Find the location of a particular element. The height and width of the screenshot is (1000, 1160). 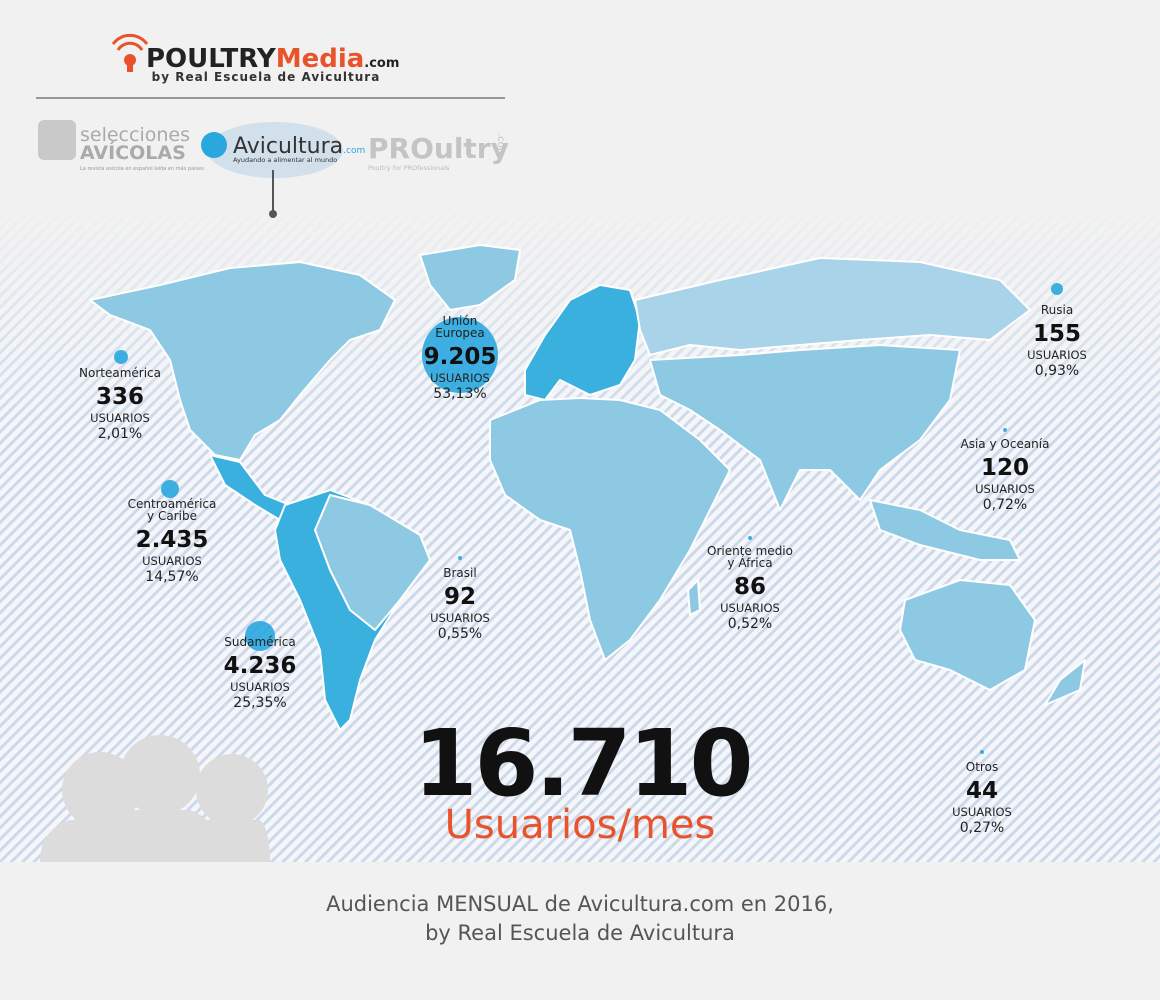

region-percent: 0,55% is located at coordinates (460, 634).